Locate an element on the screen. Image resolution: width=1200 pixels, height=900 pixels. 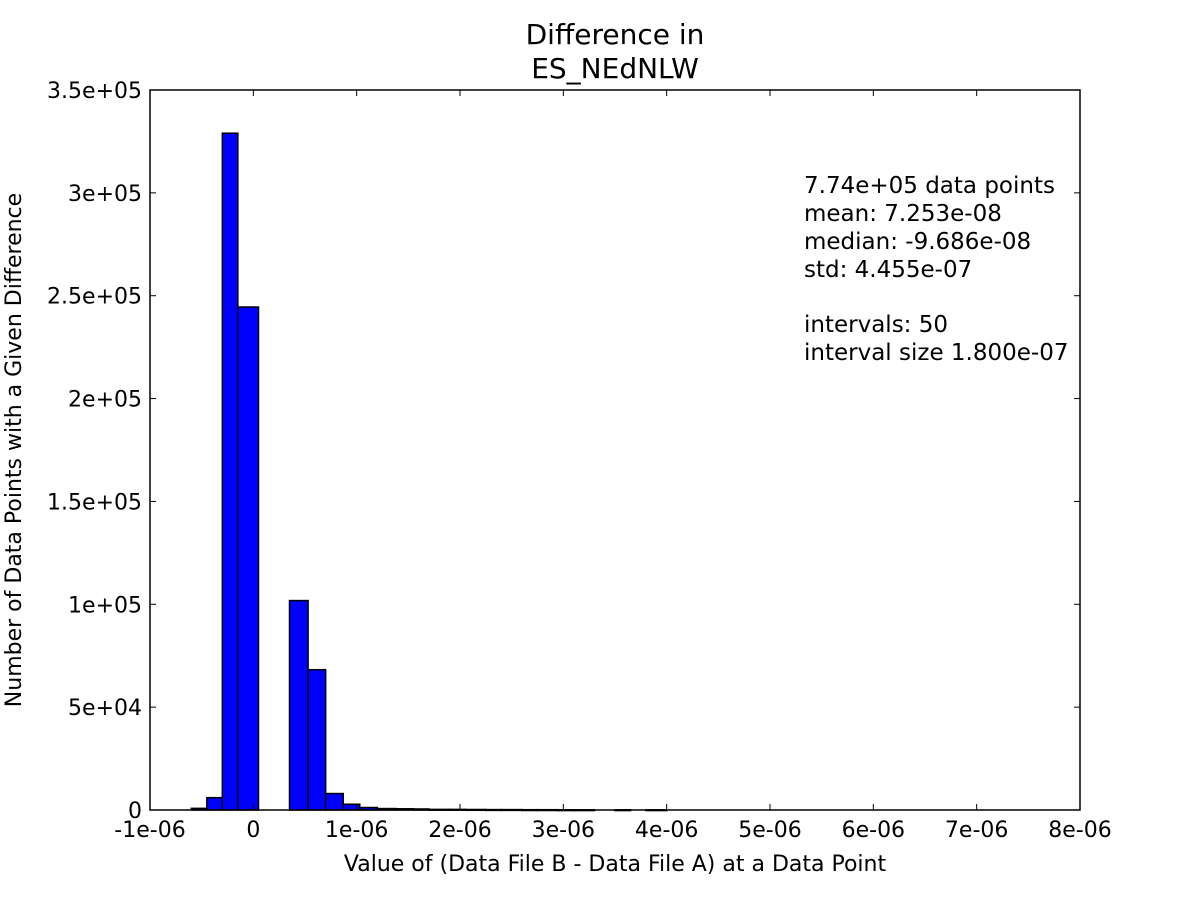
stat-median: median: -9.686e-08 is located at coordinates (917, 242).